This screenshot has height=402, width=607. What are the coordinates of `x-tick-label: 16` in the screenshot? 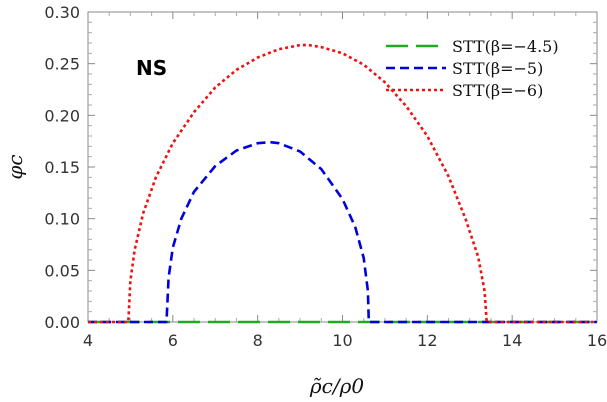 It's located at (597, 340).